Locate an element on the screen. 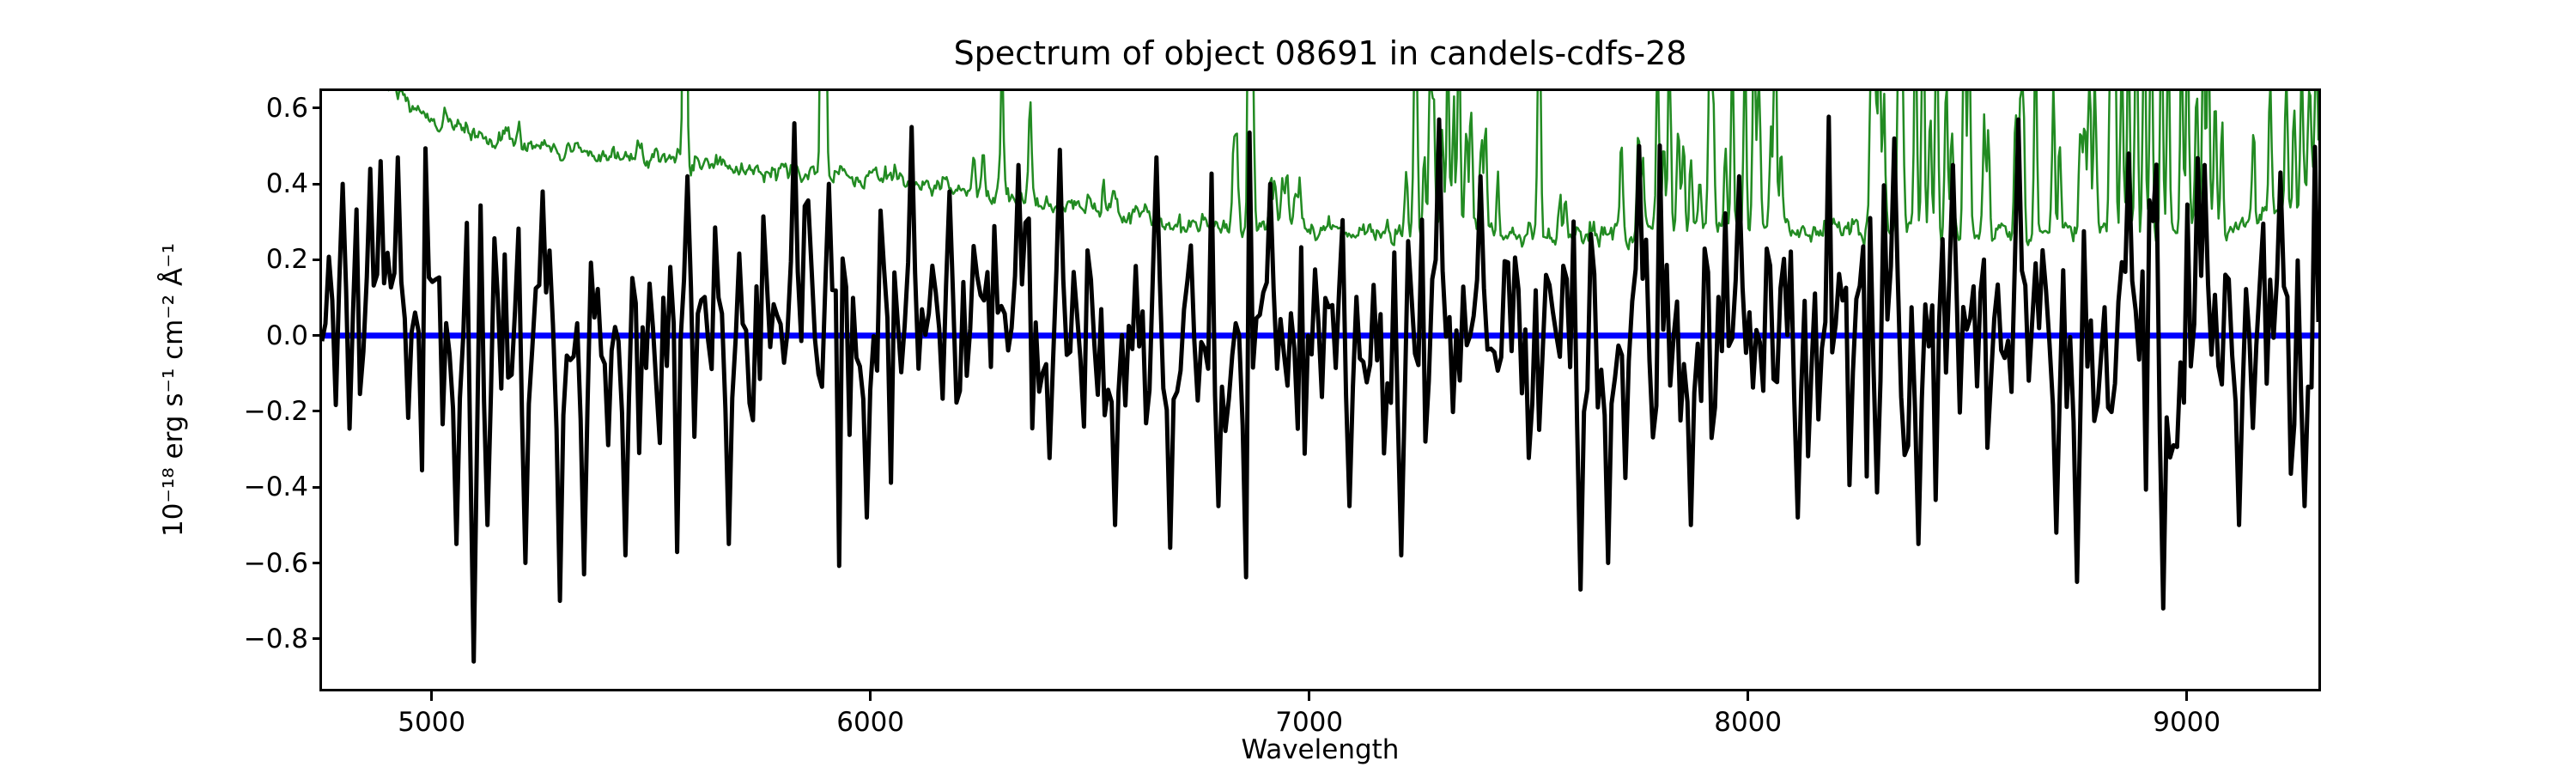 The image size is (2576, 773). x-tick-label: 7000 is located at coordinates (1309, 722).